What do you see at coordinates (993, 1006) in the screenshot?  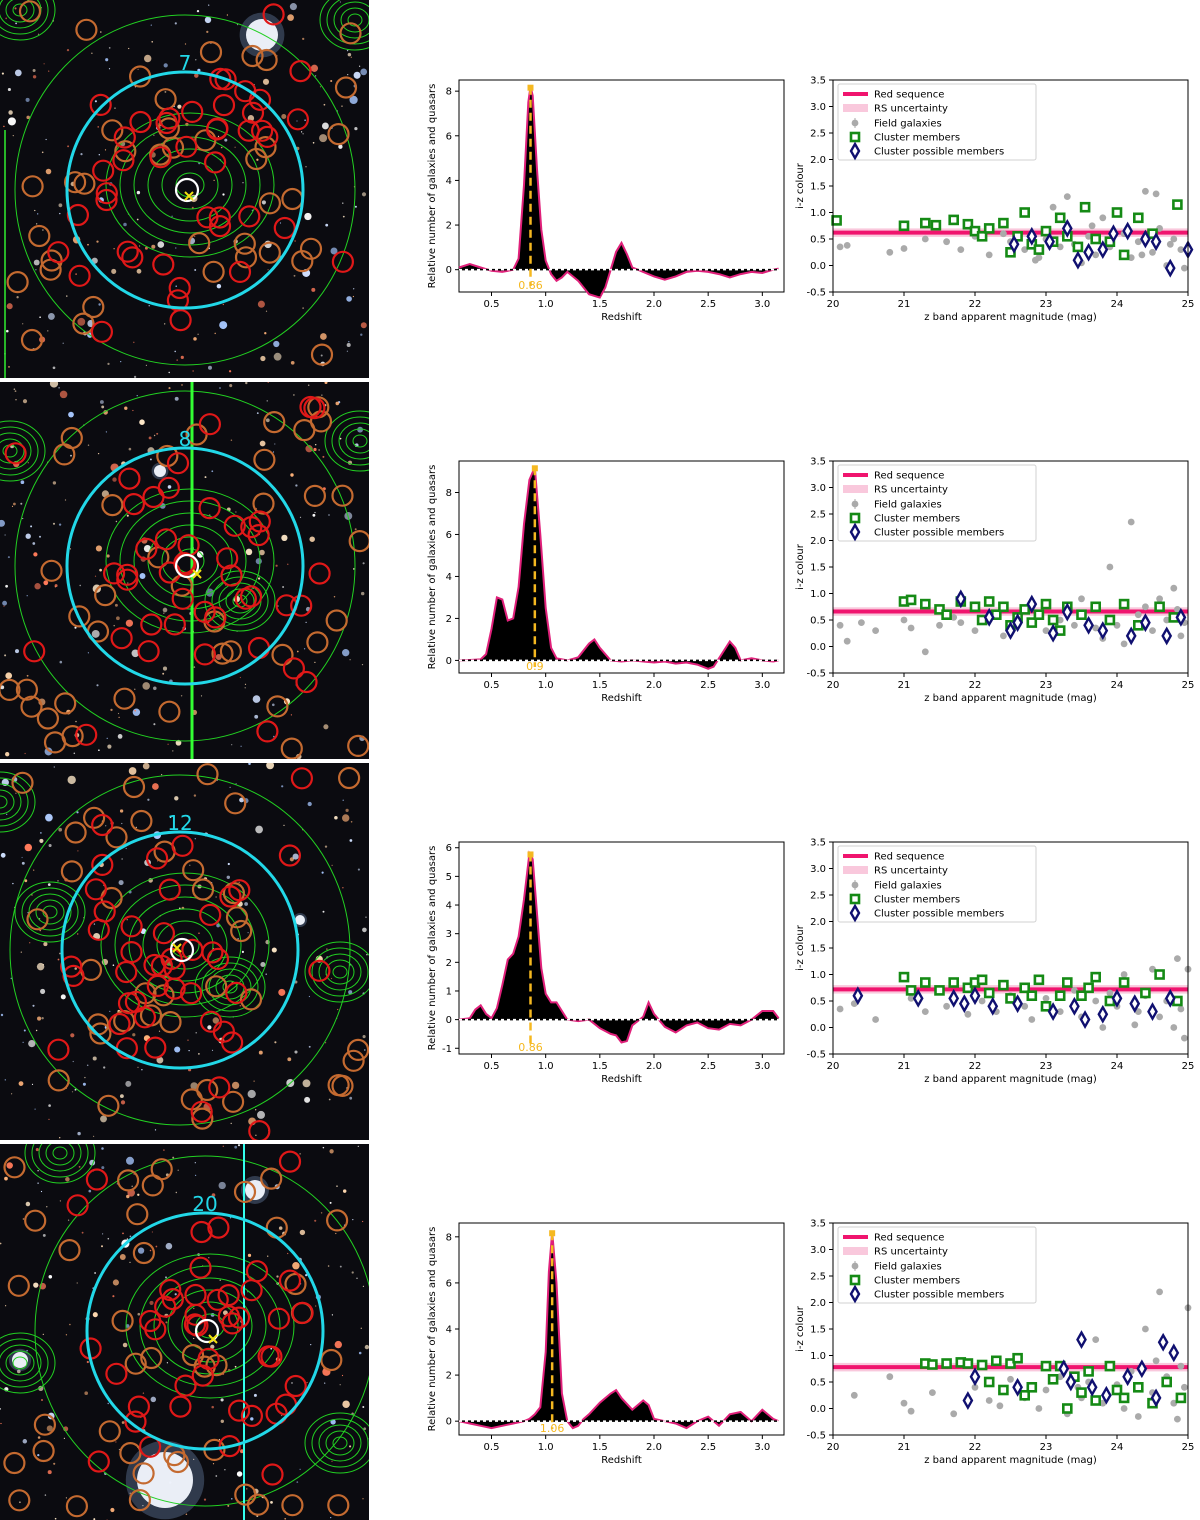 I see `possible-member-point` at bounding box center [993, 1006].